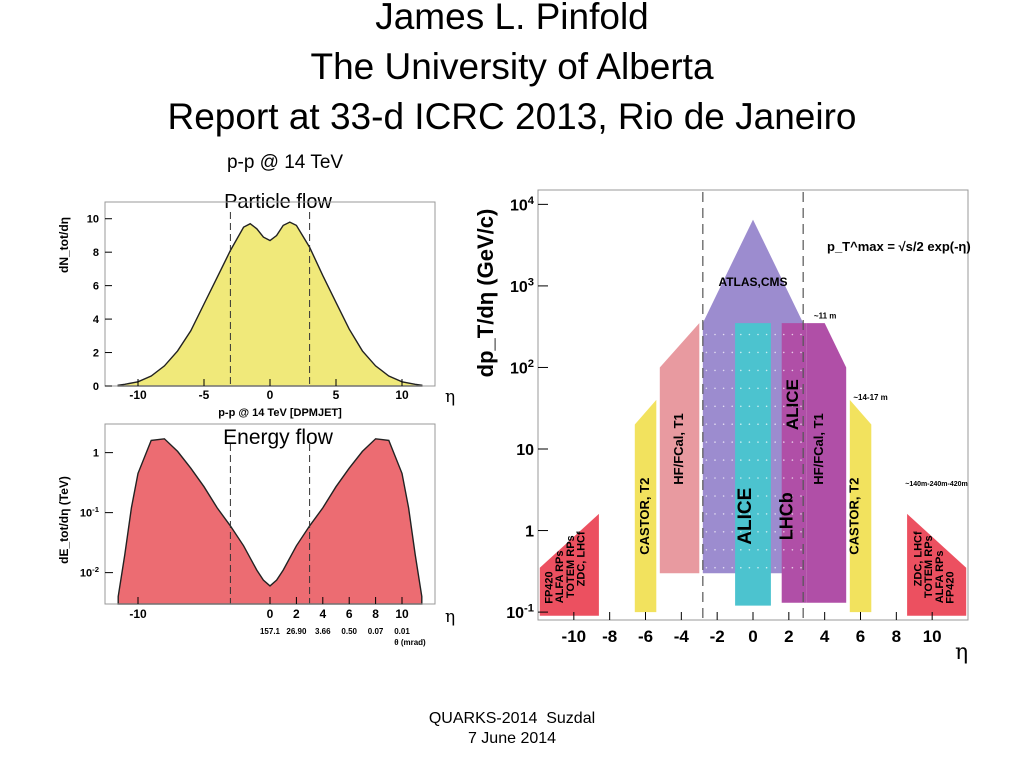 This screenshot has width=1024, height=768. I want to click on x-tick-label-6: 6, so click(860, 636).